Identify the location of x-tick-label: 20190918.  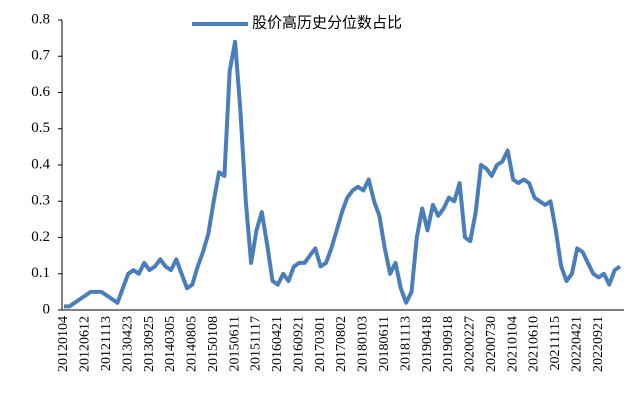
(448, 344).